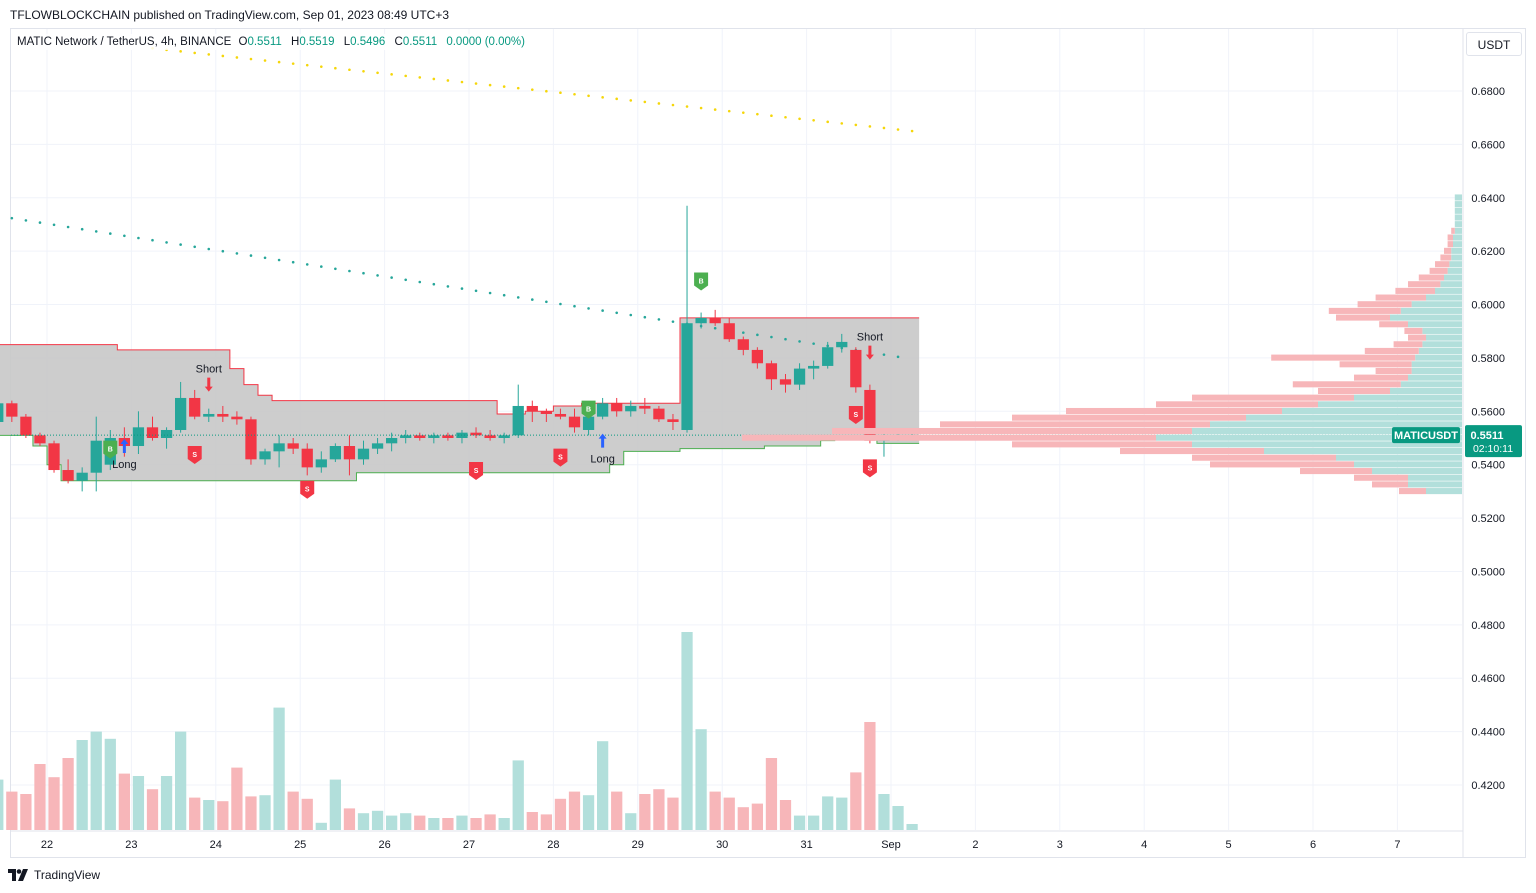 Image resolution: width=1536 pixels, height=893 pixels. I want to click on trend-band-fill, so click(460, 399).